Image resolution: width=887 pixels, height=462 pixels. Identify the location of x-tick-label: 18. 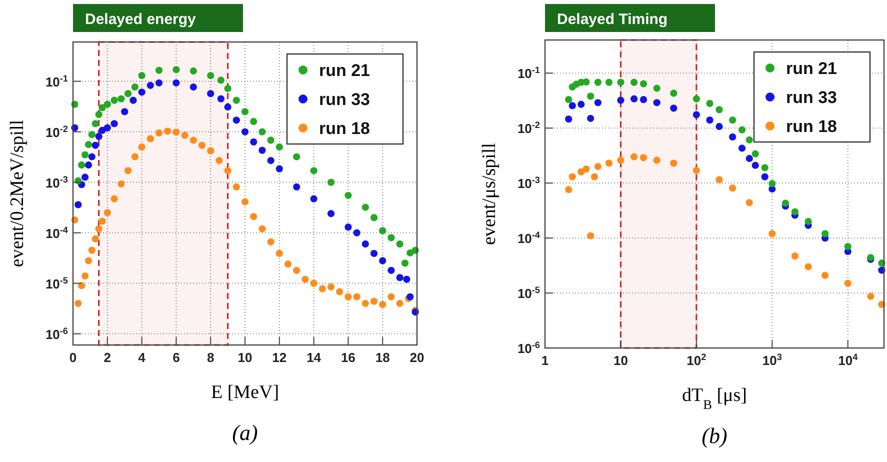
(382, 357).